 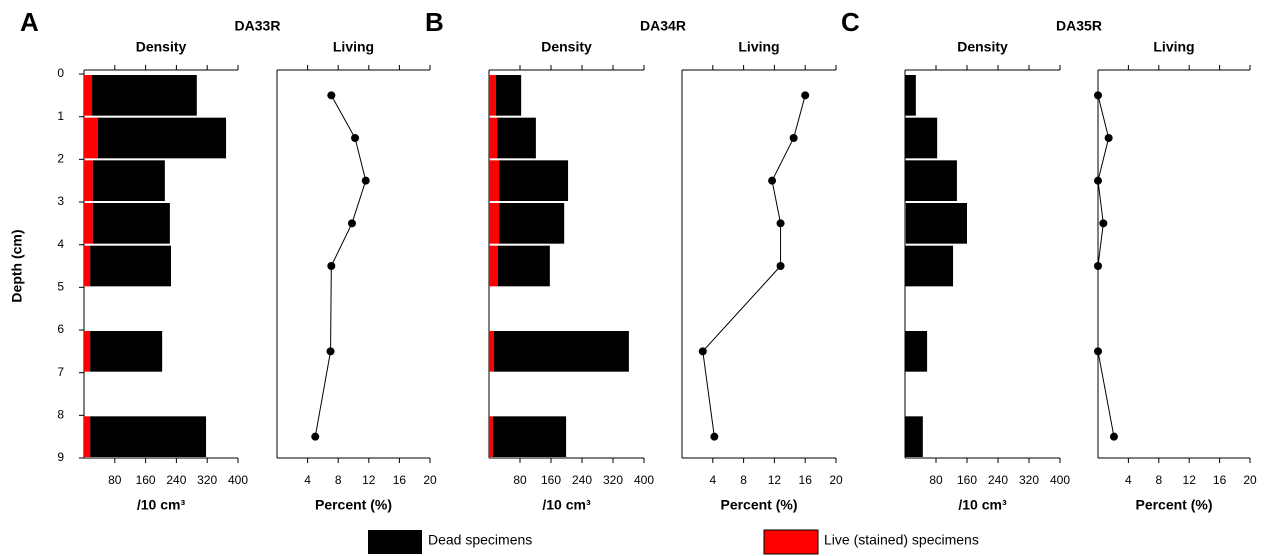 What do you see at coordinates (60, 457) in the screenshot?
I see `y-tick-label: 9` at bounding box center [60, 457].